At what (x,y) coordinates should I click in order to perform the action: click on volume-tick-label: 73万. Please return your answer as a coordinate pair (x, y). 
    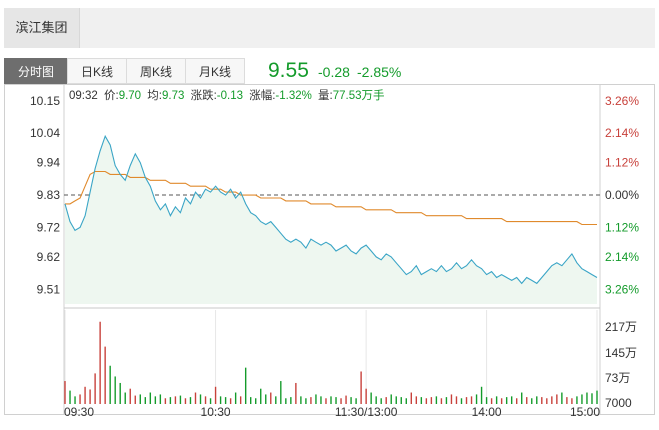
    Looking at the image, I should click on (617, 378).